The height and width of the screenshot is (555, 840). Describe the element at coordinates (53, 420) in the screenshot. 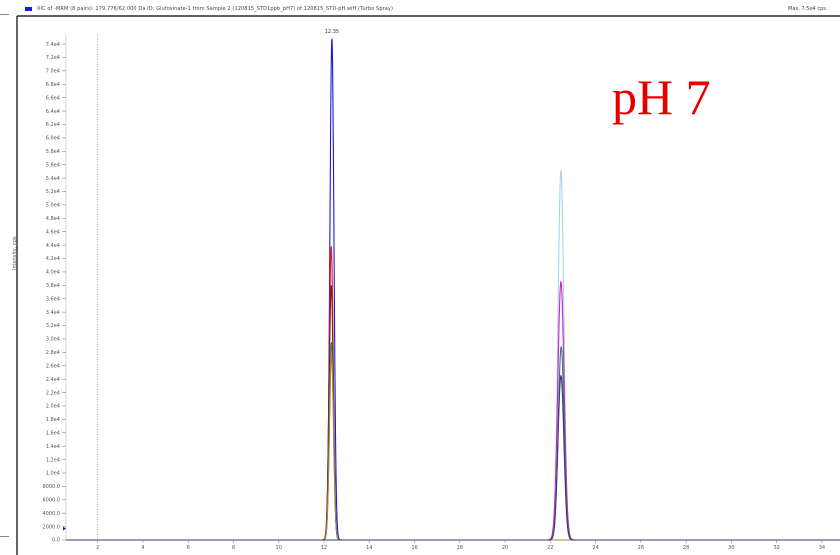

I see `y-tick-label: 1.8e4` at that location.